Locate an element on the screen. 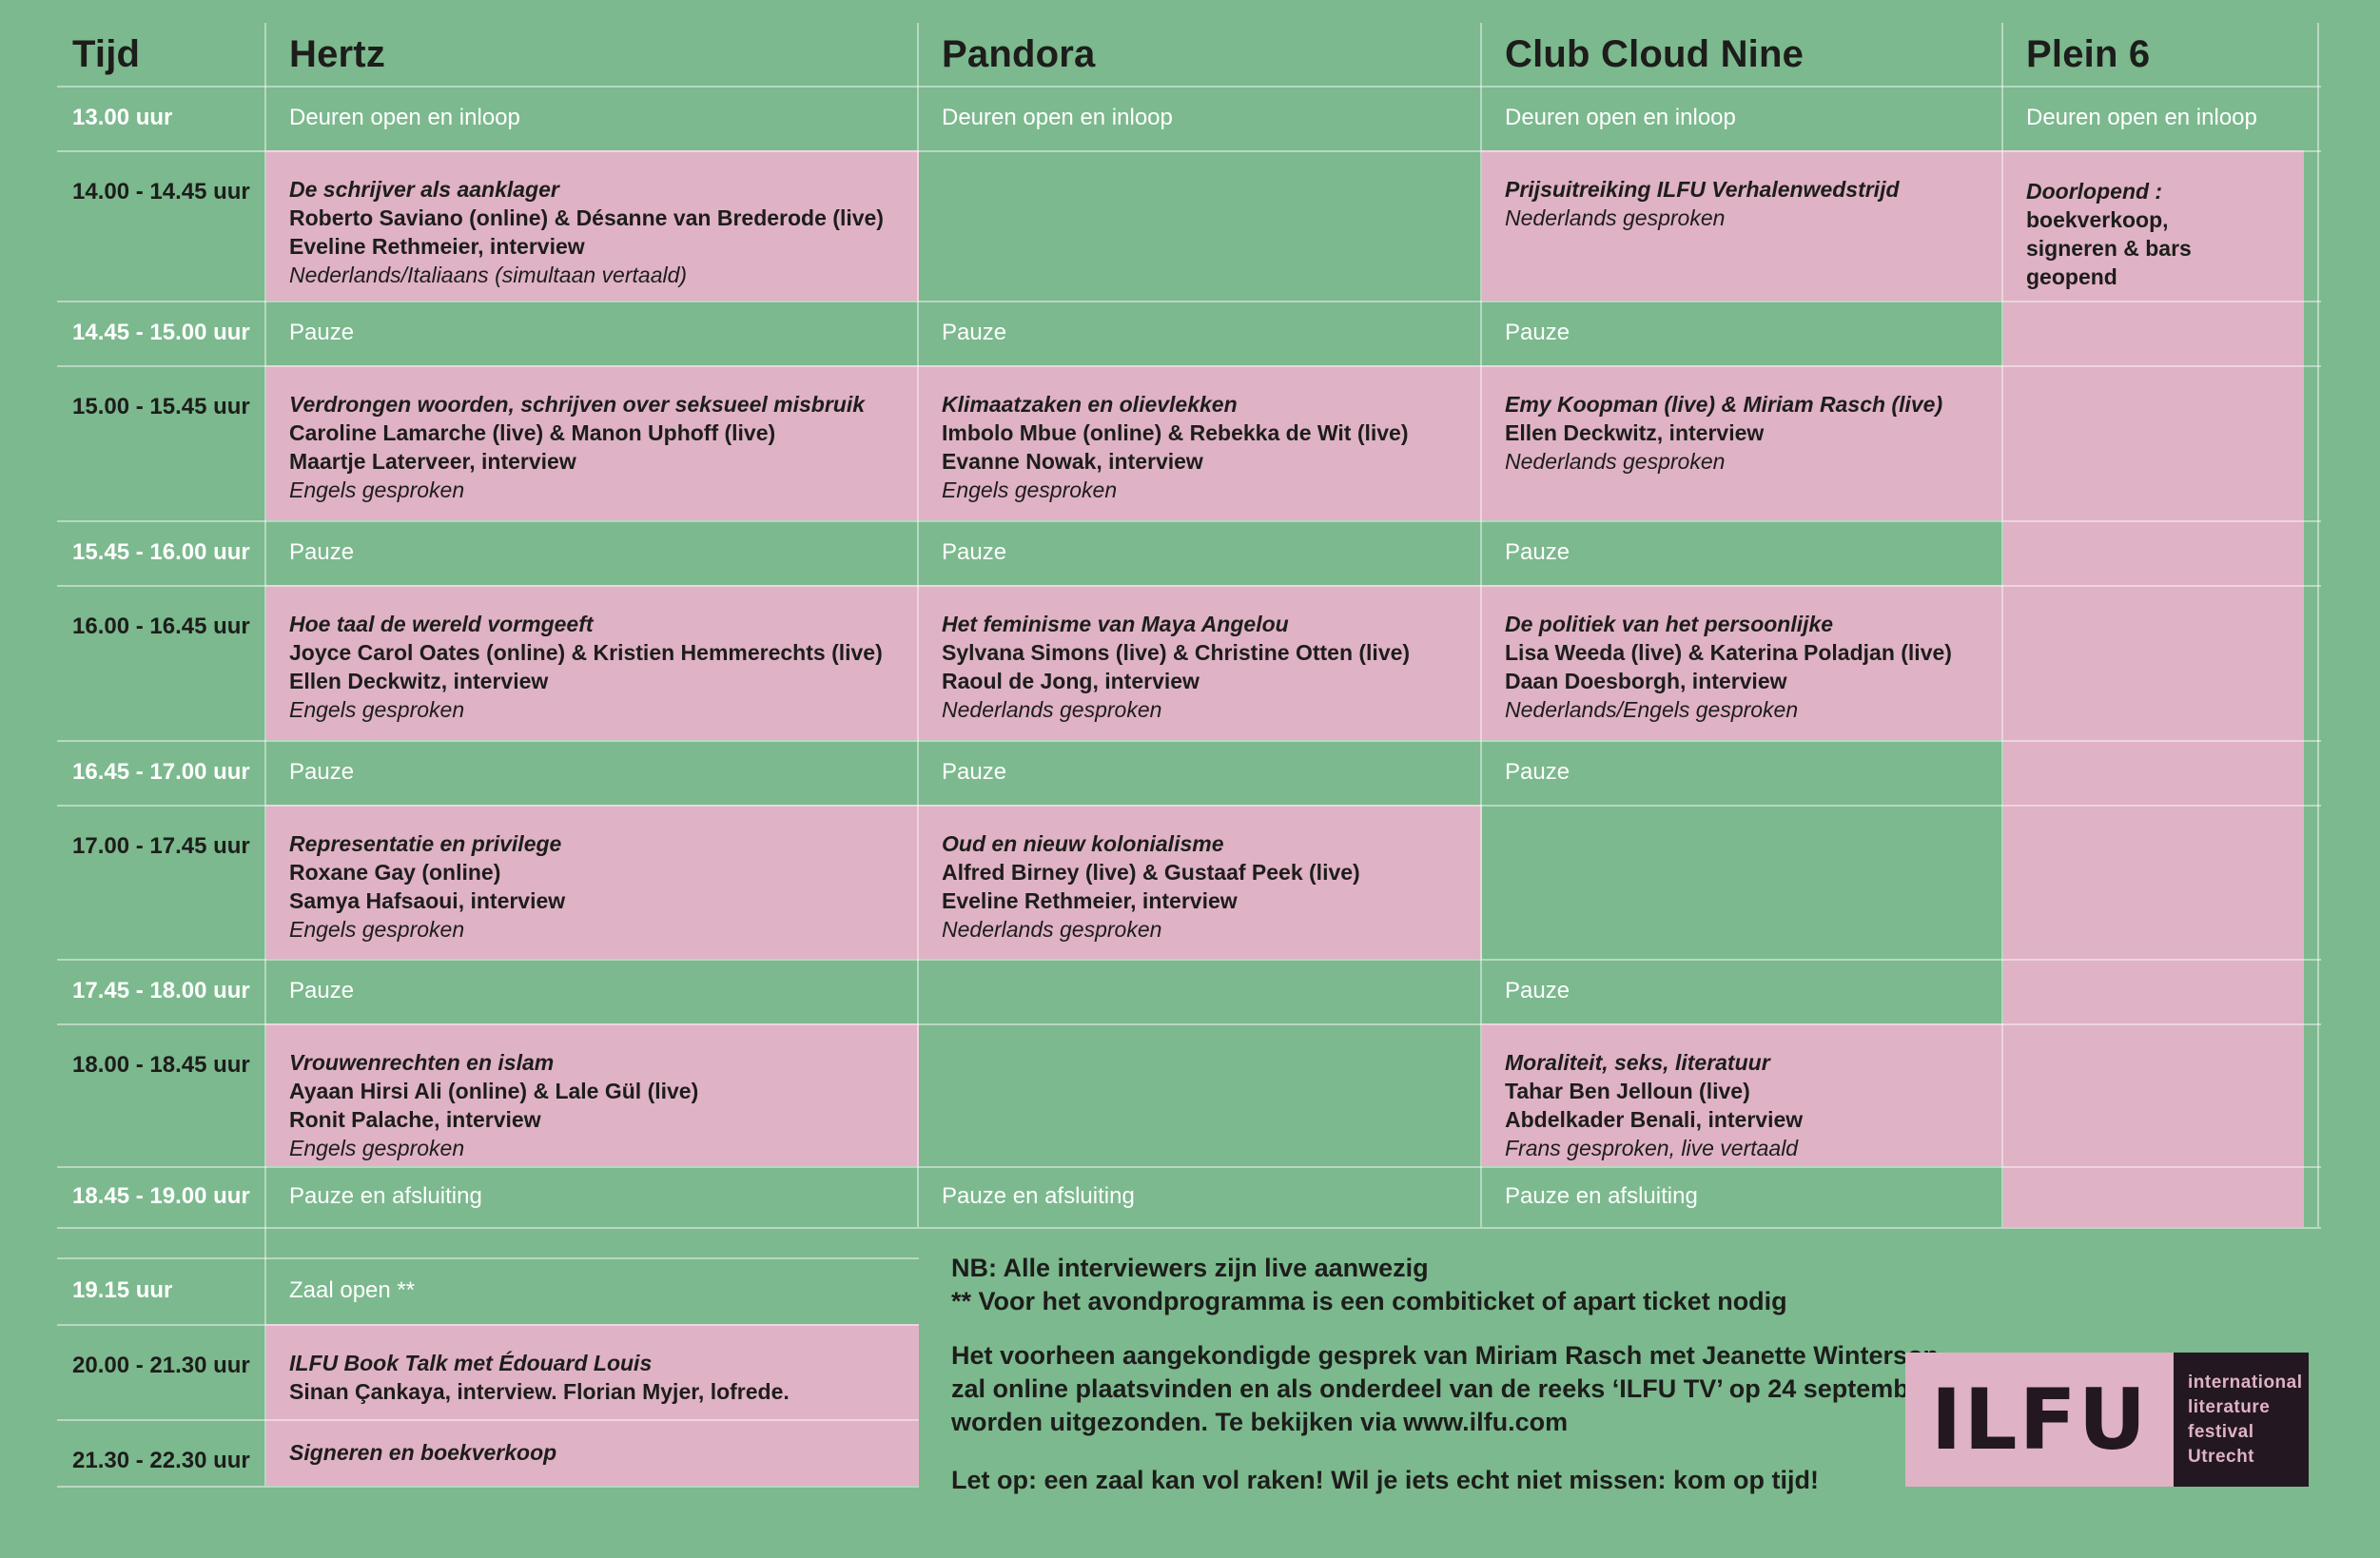 The height and width of the screenshot is (1558, 2380). event-title: Emy Koopman (live) & Miriam Rasch (live) is located at coordinates (1724, 404).